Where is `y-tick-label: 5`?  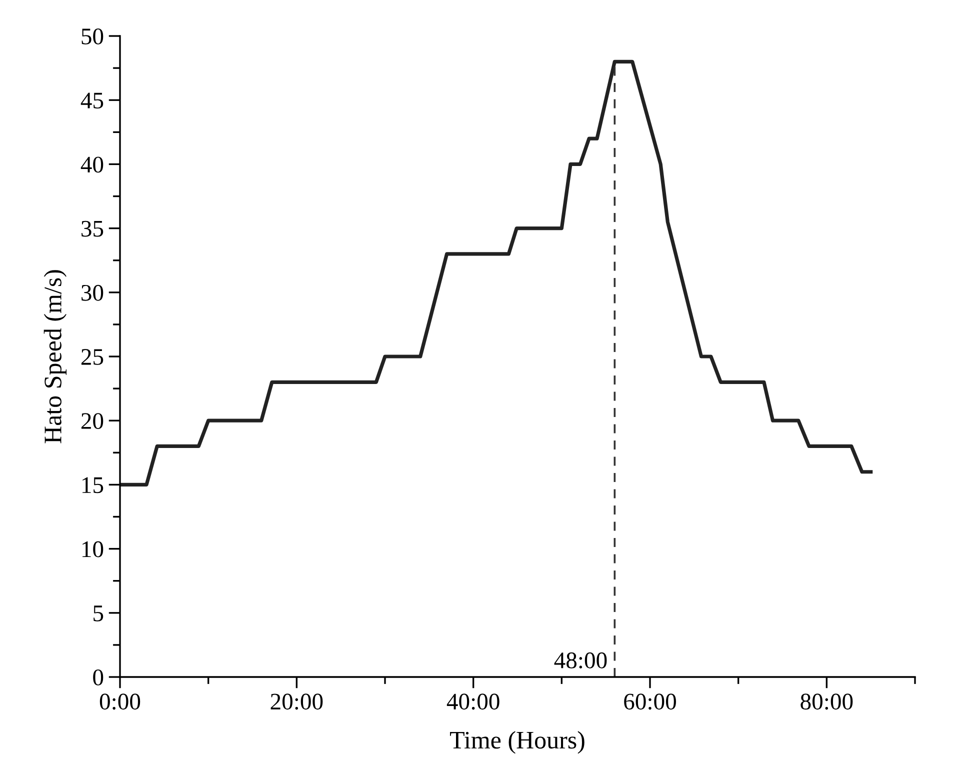
y-tick-label: 5 is located at coordinates (99, 614).